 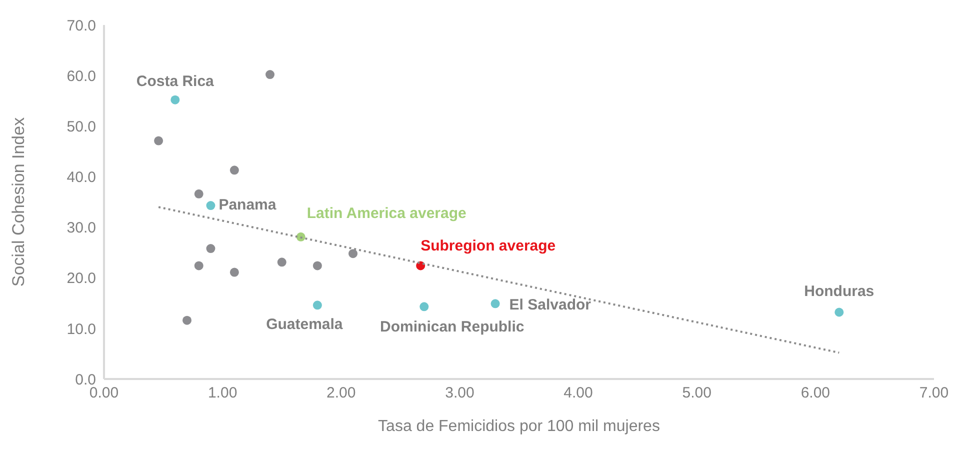 What do you see at coordinates (223, 393) in the screenshot?
I see `x-tick-label: 1.00` at bounding box center [223, 393].